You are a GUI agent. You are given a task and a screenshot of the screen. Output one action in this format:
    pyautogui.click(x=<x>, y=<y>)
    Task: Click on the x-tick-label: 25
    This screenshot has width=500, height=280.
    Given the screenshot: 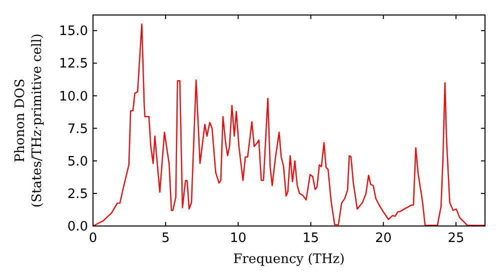 What is the action you would take?
    pyautogui.click(x=456, y=238)
    